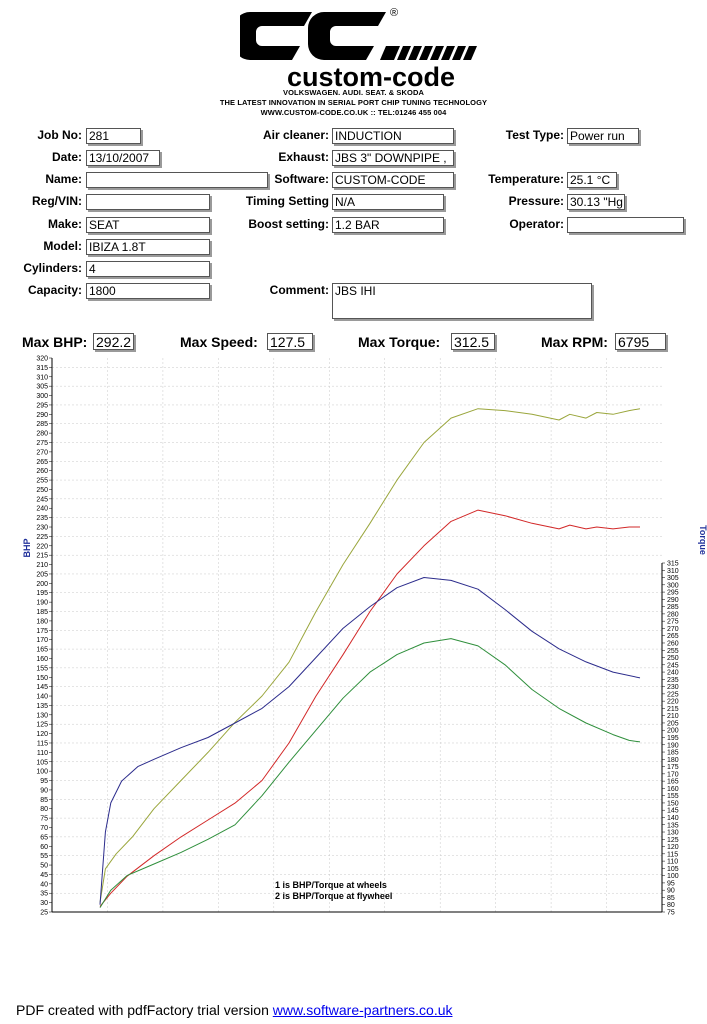  I want to click on left-tick-label: 85, so click(44, 800).